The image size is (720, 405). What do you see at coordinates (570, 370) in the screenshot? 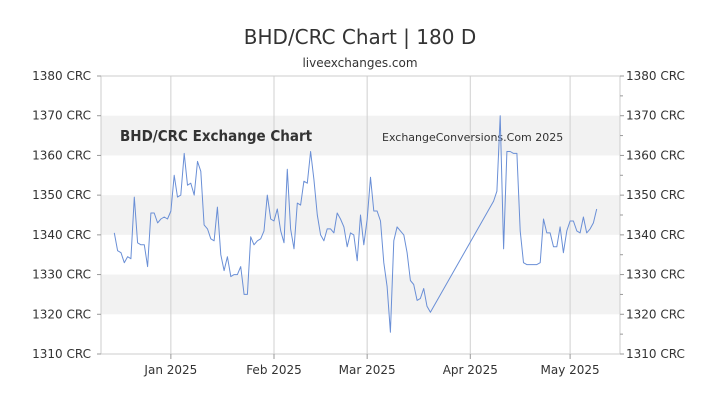
I see `x-tick-label: May 2025` at bounding box center [570, 370].